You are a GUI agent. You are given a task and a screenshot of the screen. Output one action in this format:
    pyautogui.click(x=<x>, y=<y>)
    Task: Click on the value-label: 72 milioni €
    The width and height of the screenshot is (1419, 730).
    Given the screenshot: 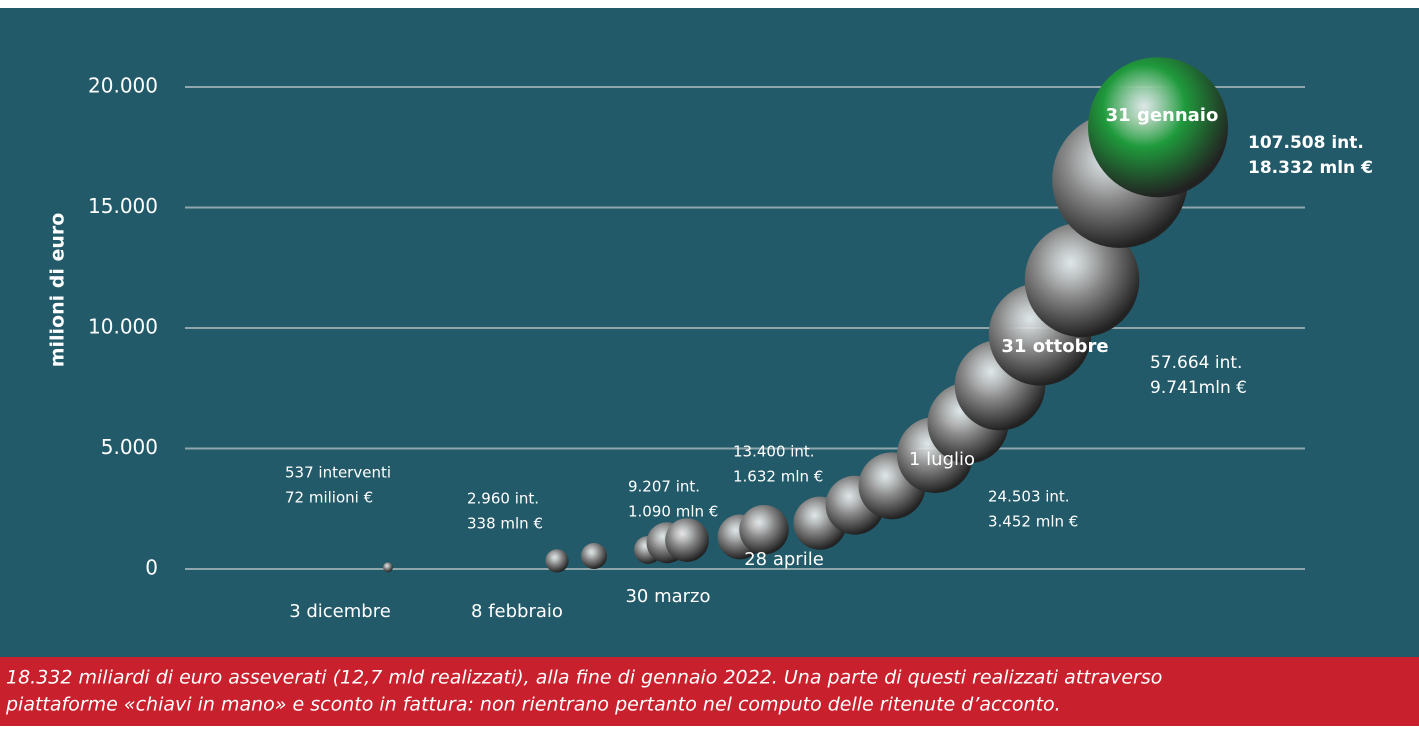 What is the action you would take?
    pyautogui.click(x=329, y=498)
    